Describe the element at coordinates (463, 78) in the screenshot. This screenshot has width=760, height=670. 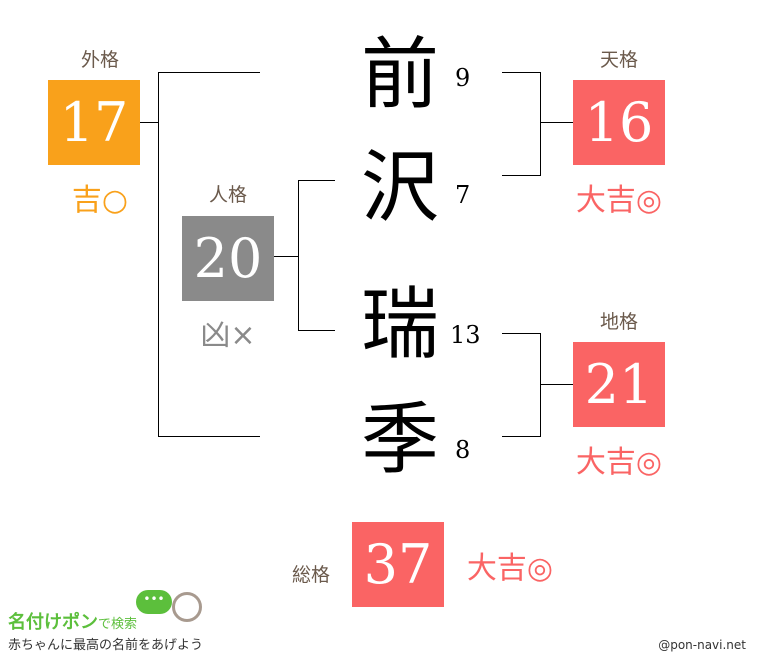
I see `stroke-count-1: 9` at that location.